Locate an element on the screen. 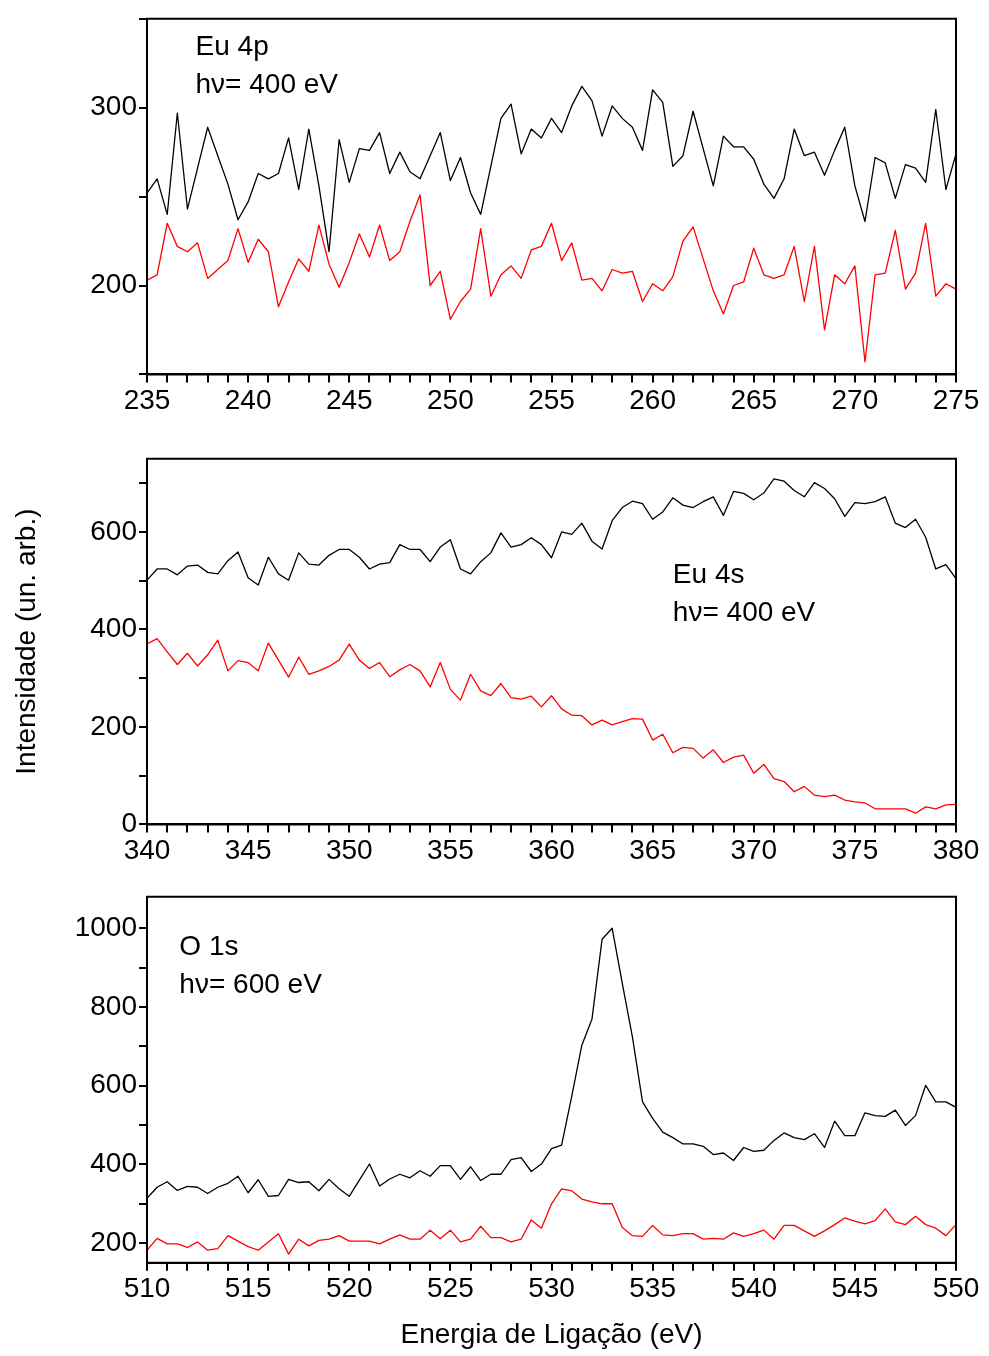  x-tick-label: 365 is located at coordinates (652, 849).